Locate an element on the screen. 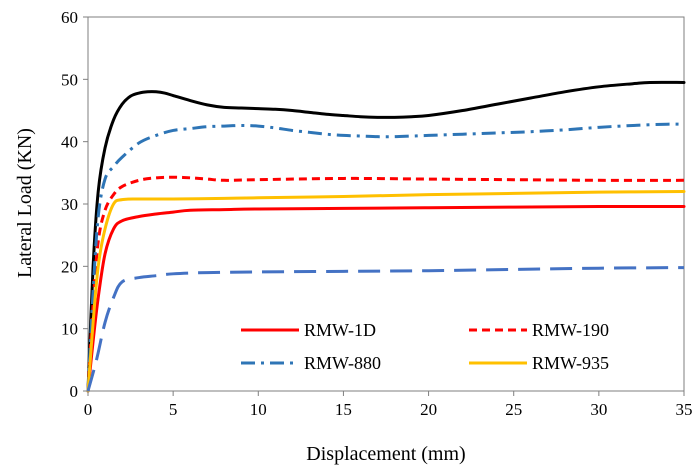 This screenshot has height=466, width=695. y-tick-label: 40 is located at coordinates (69, 142).